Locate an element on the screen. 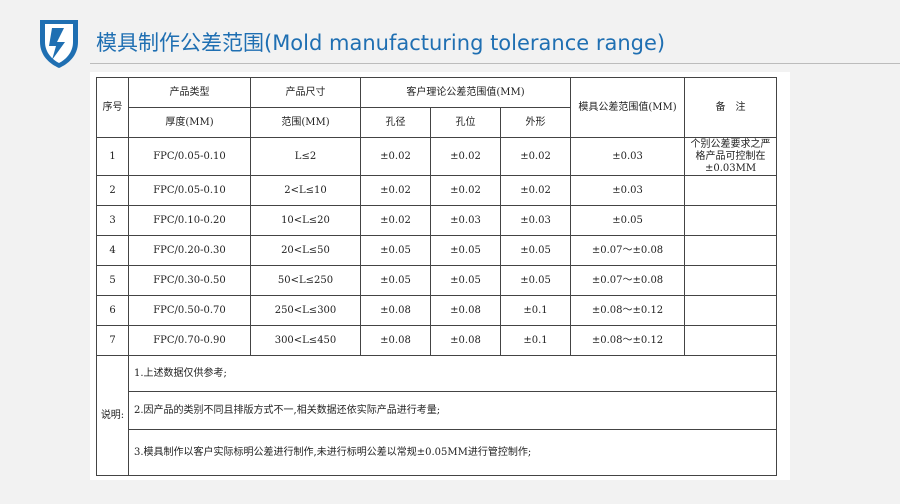 Image resolution: width=900 pixels, height=504 pixels. row-thickness: FPC/0.30-0.50 is located at coordinates (189, 280).